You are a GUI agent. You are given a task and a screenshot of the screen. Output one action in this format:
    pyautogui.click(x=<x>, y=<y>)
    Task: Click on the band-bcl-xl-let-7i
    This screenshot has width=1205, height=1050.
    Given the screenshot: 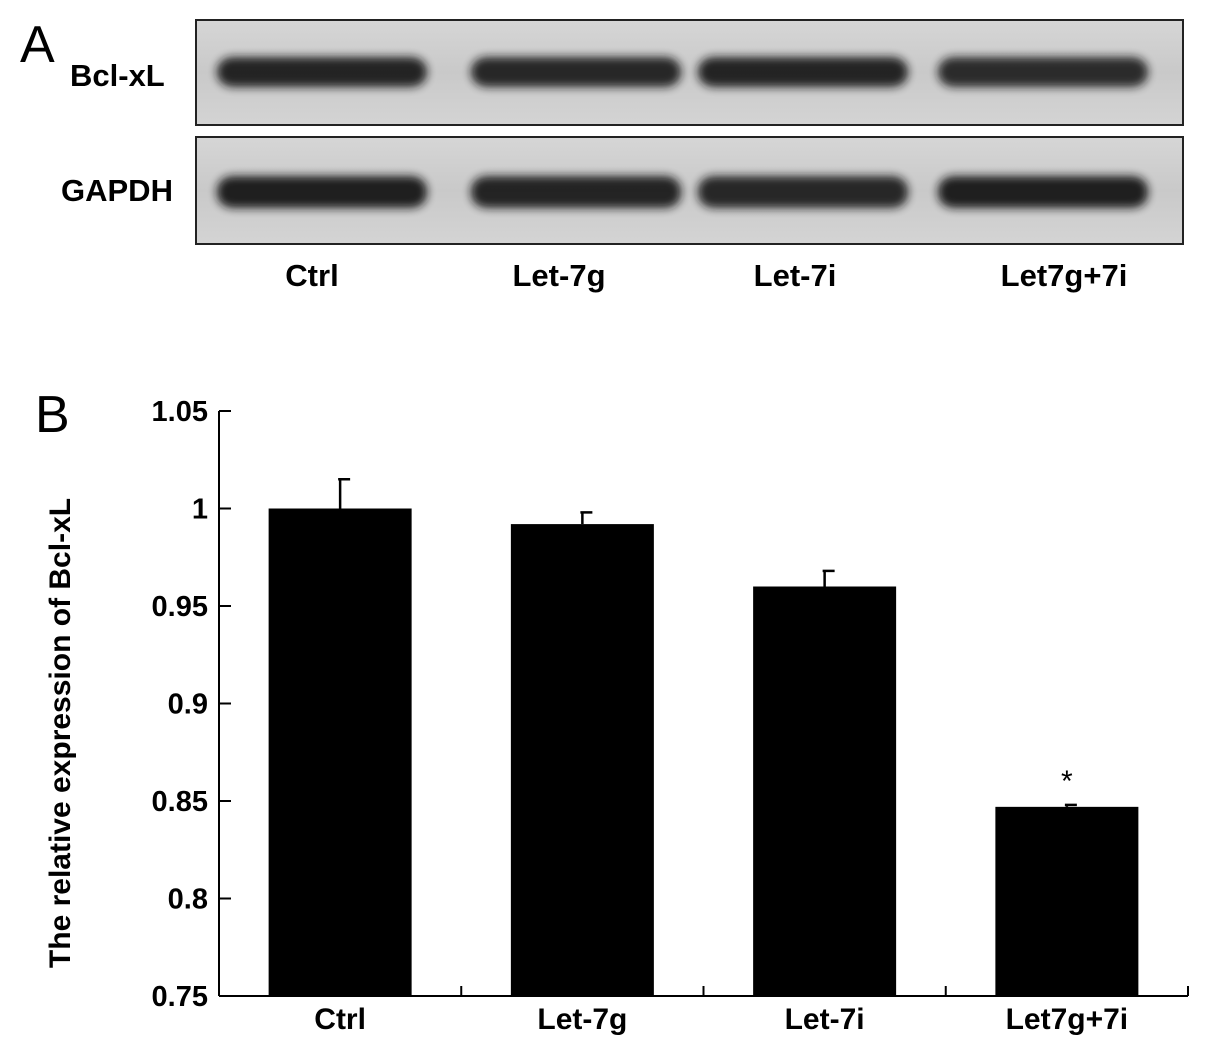 What is the action you would take?
    pyautogui.click(x=803, y=72)
    